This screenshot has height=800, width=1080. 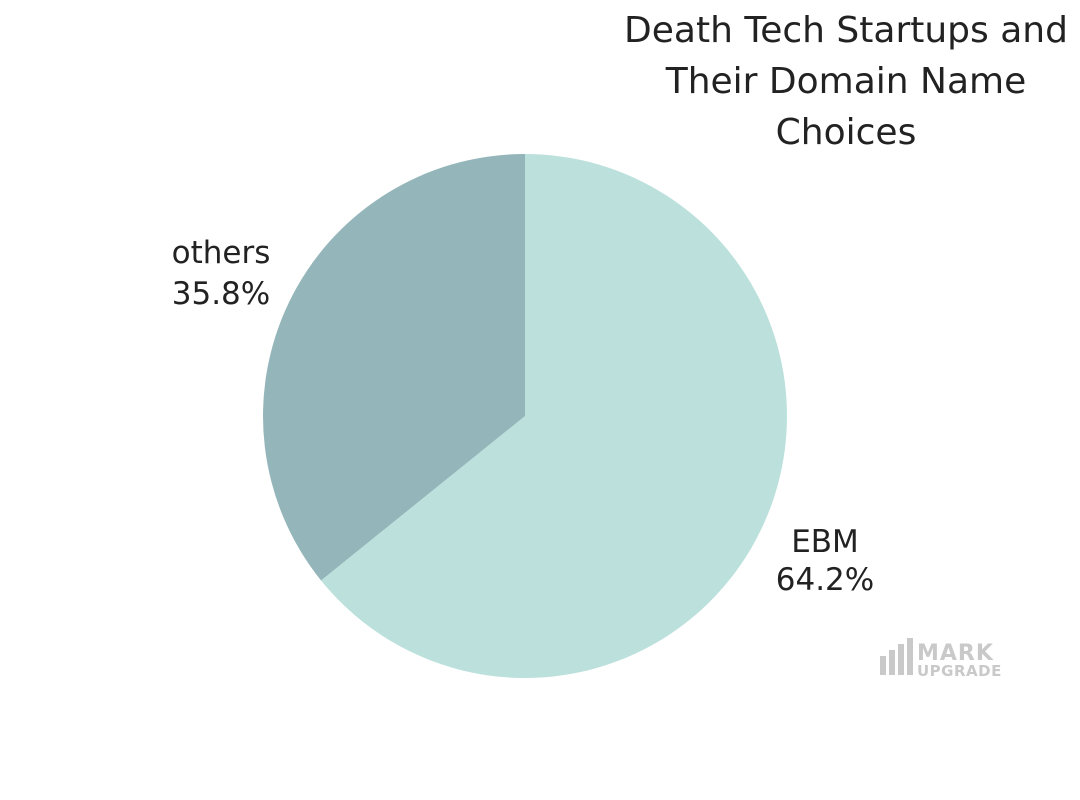 I want to click on mark-upgrade-watermark: MARK UPGRADE, so click(x=941, y=659).